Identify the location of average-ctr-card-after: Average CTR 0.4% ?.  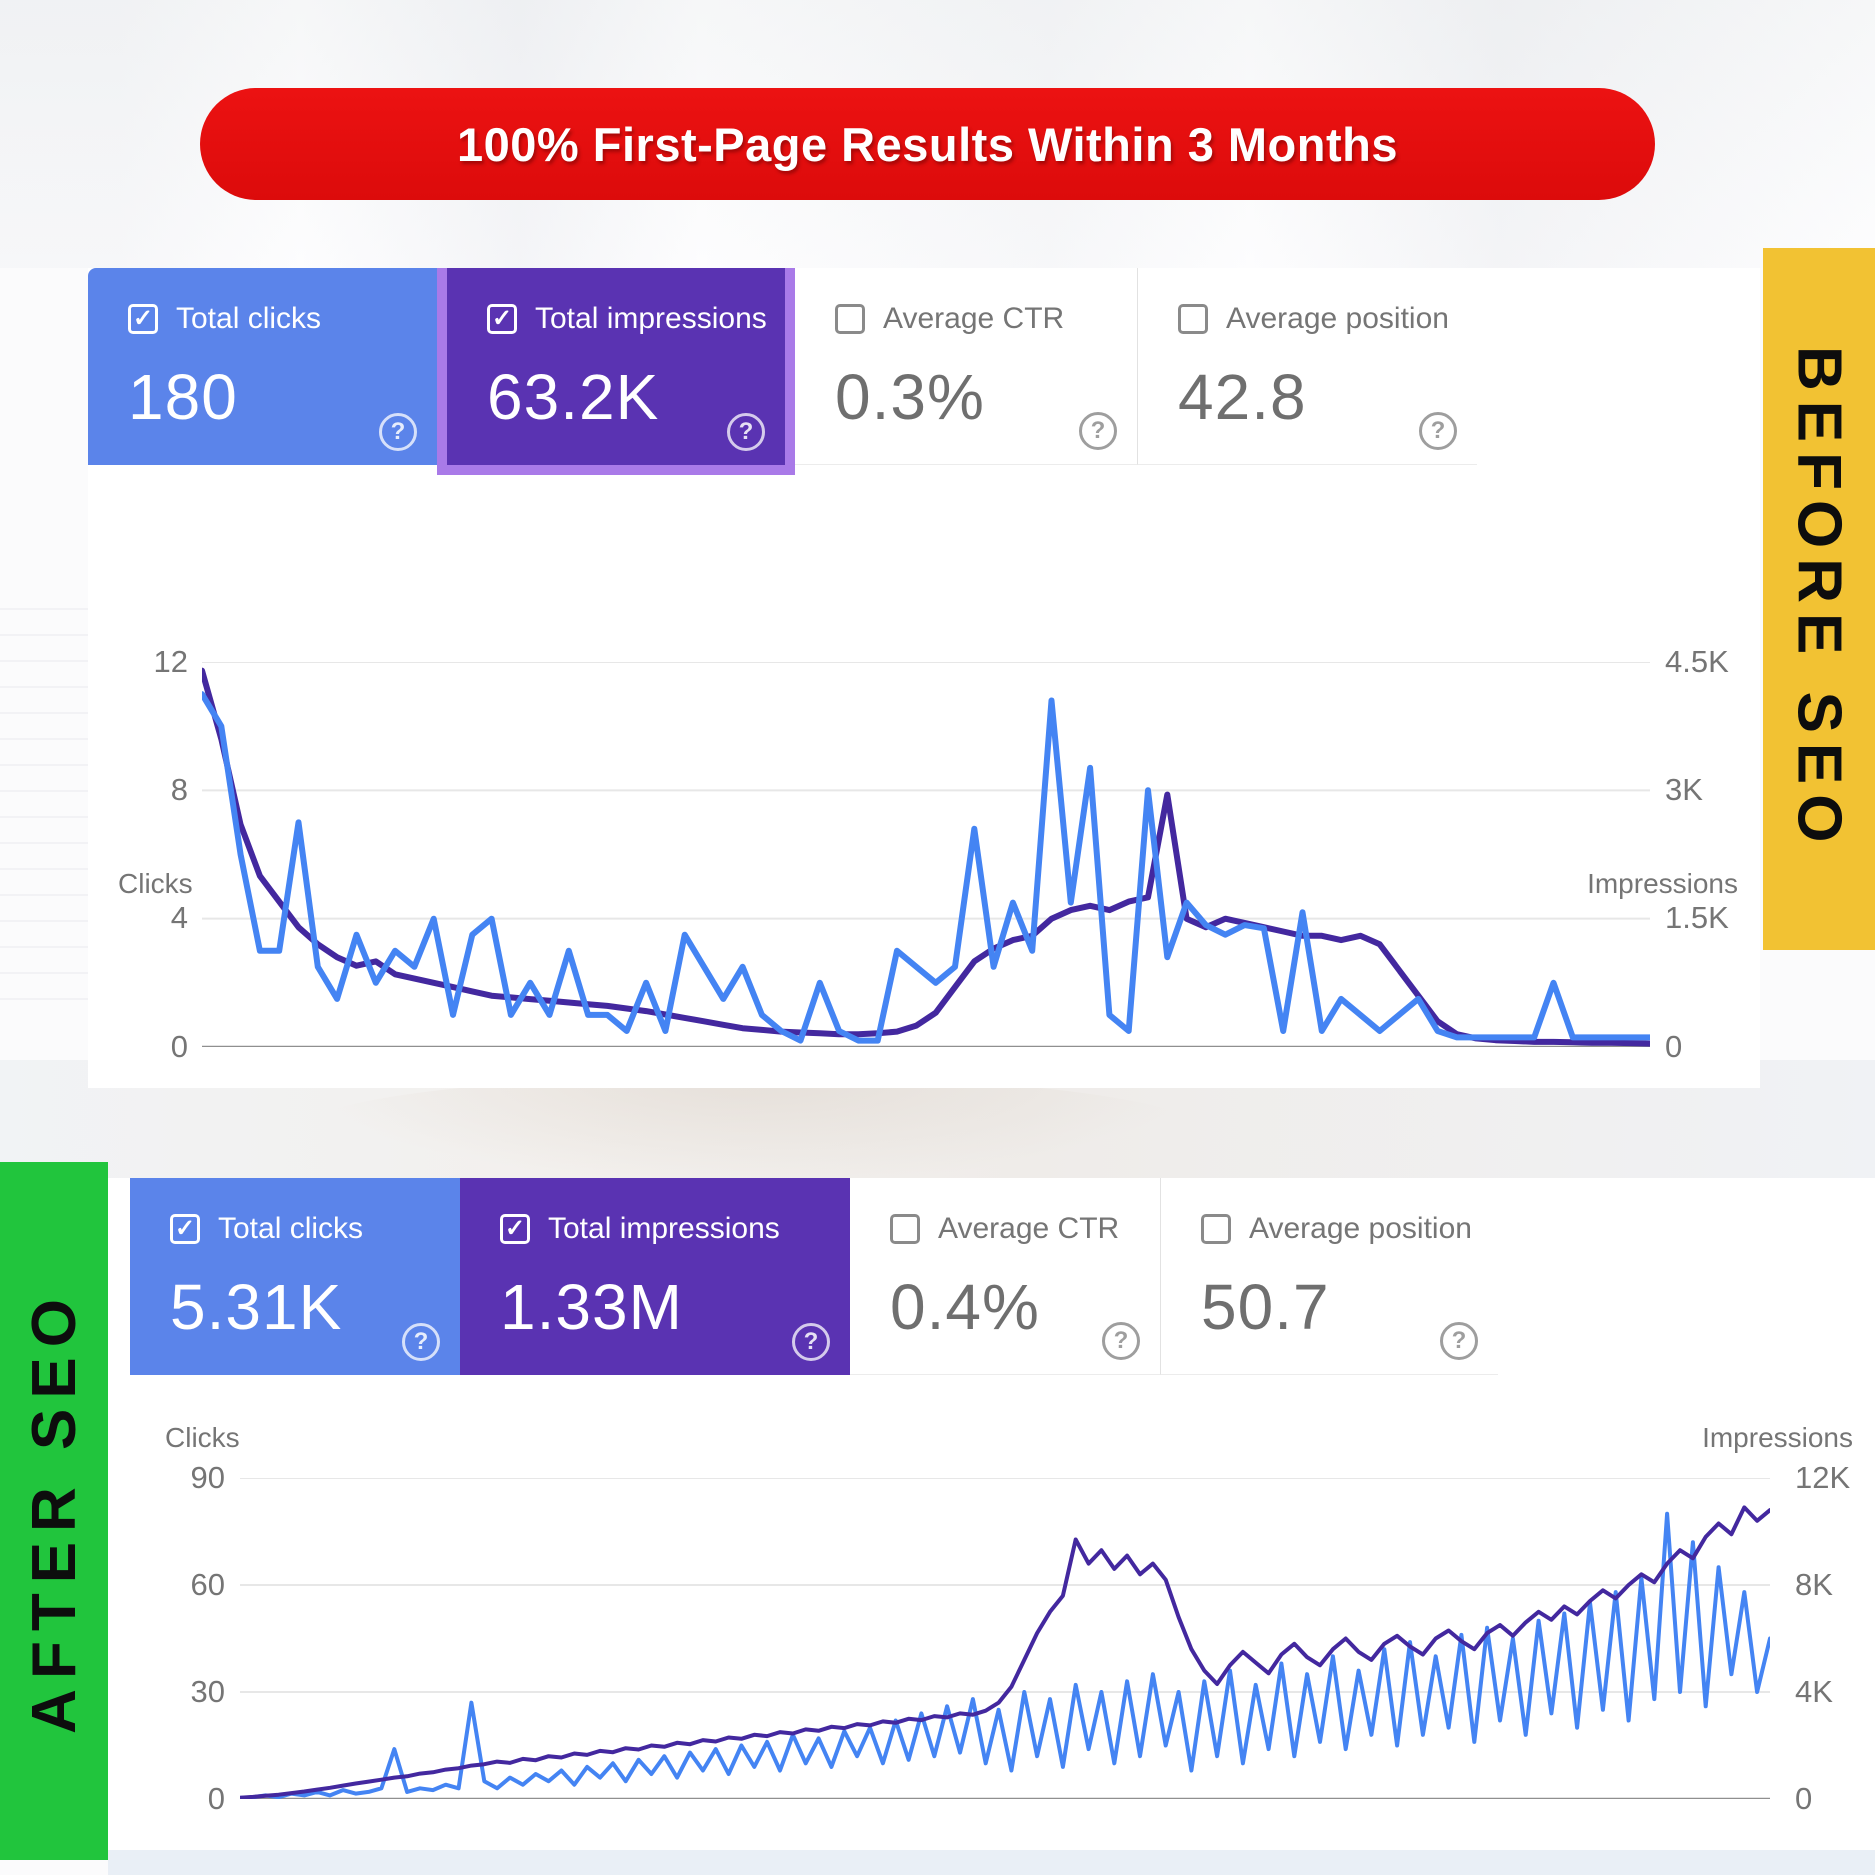
(1005, 1276).